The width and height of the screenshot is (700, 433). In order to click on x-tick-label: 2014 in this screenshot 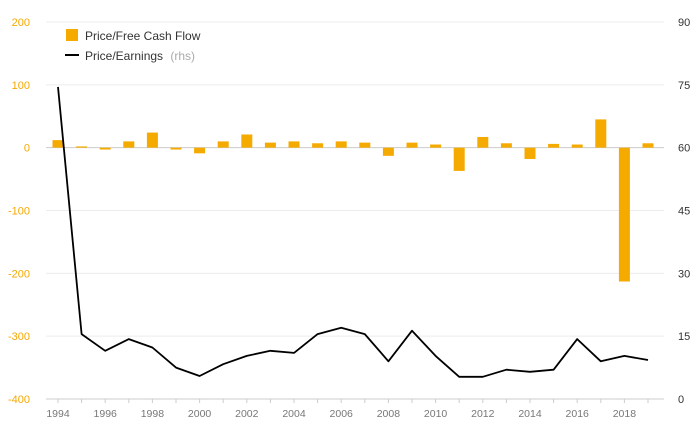, I will do `click(530, 414)`.